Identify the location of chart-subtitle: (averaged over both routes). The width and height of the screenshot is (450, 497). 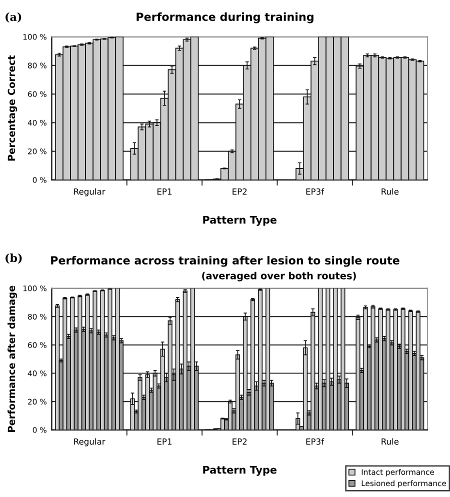
(279, 277).